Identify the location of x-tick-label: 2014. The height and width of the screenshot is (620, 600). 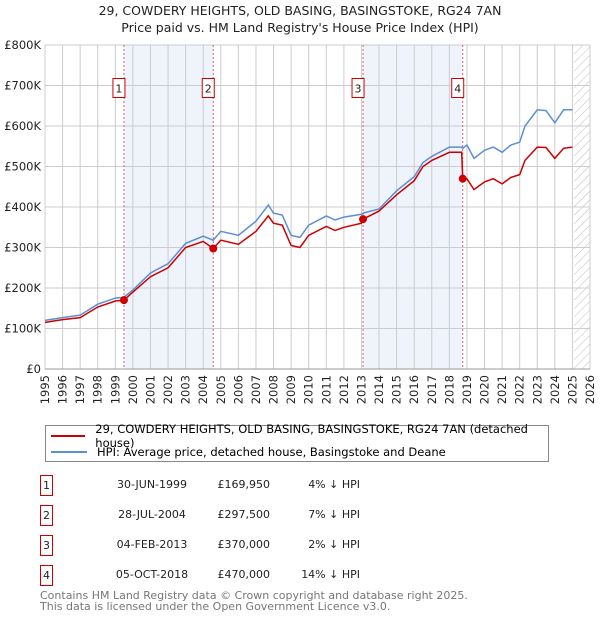
(379, 389).